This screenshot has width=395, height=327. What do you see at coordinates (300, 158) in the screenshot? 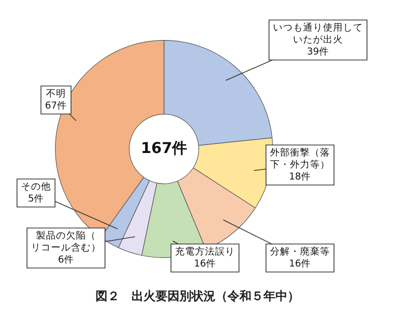
I see `slice-label: 外部衝撃（落下・外力等）` at bounding box center [300, 158].